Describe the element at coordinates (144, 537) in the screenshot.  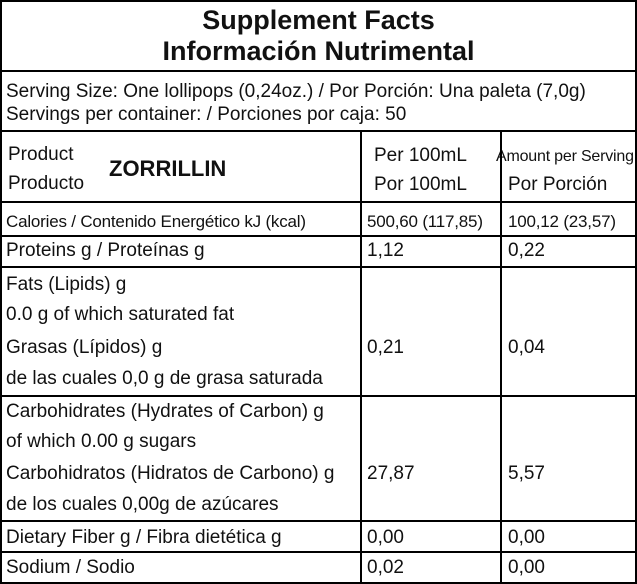
I see `nutrient-name: Dietary Fiber g / Fibra dietética g` at that location.